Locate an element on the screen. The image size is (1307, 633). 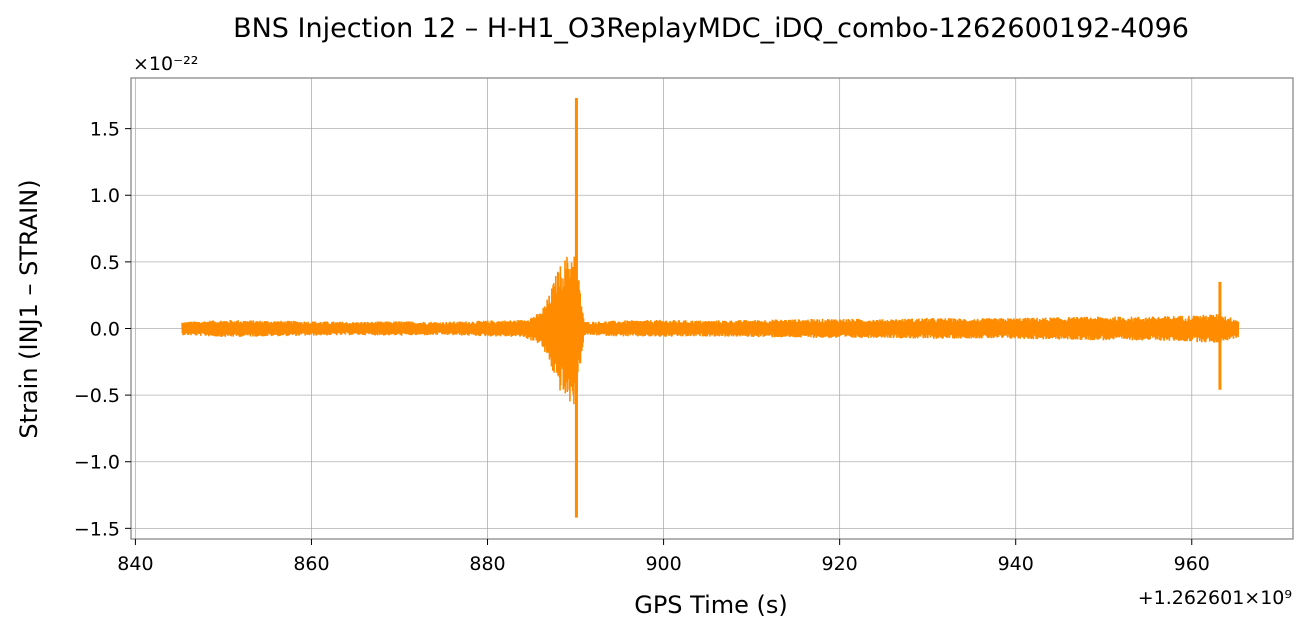
x-offset-label: +1.262601×10⁹ is located at coordinates (1215, 598).